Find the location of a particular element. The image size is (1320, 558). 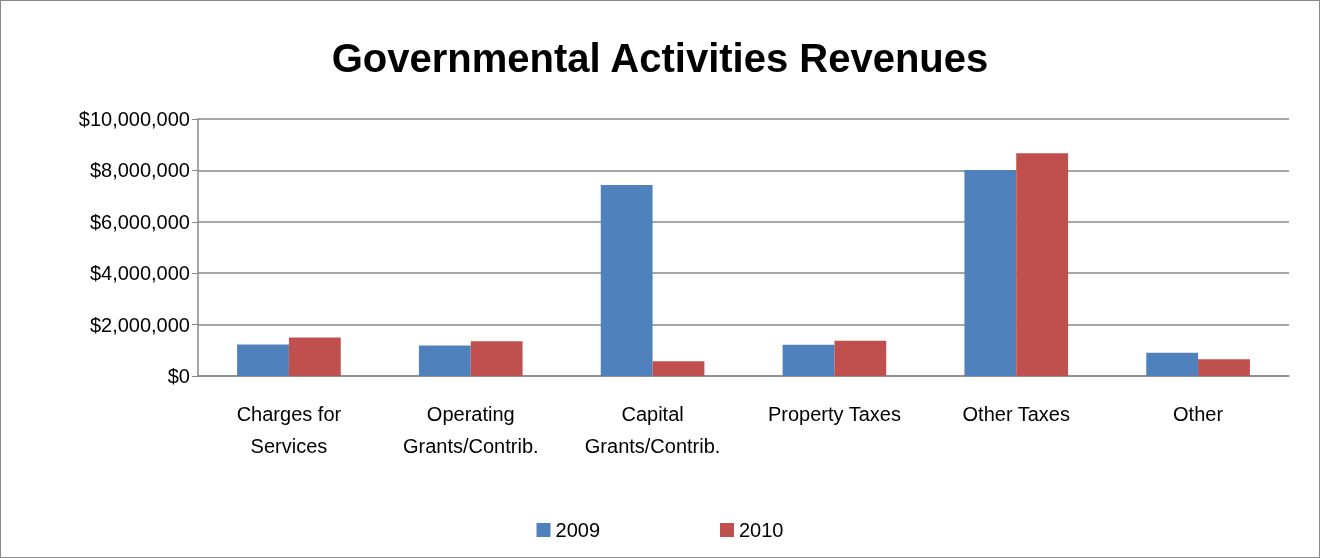

y-tick-label: $2,000,000 is located at coordinates (139, 324).